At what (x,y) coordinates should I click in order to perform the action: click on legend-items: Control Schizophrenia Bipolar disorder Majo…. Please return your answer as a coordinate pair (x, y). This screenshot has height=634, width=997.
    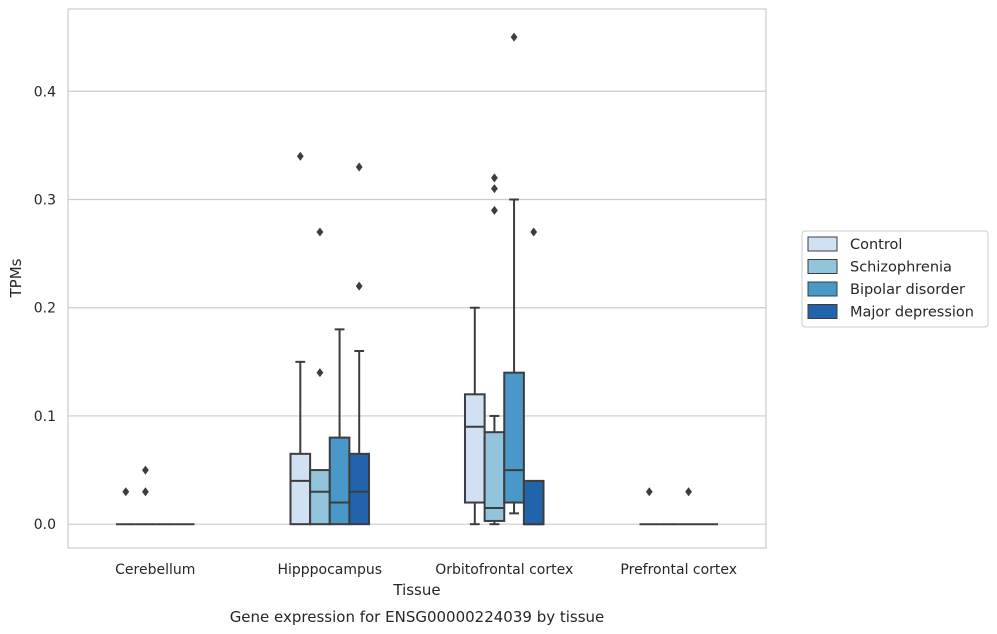
    Looking at the image, I should click on (890, 278).